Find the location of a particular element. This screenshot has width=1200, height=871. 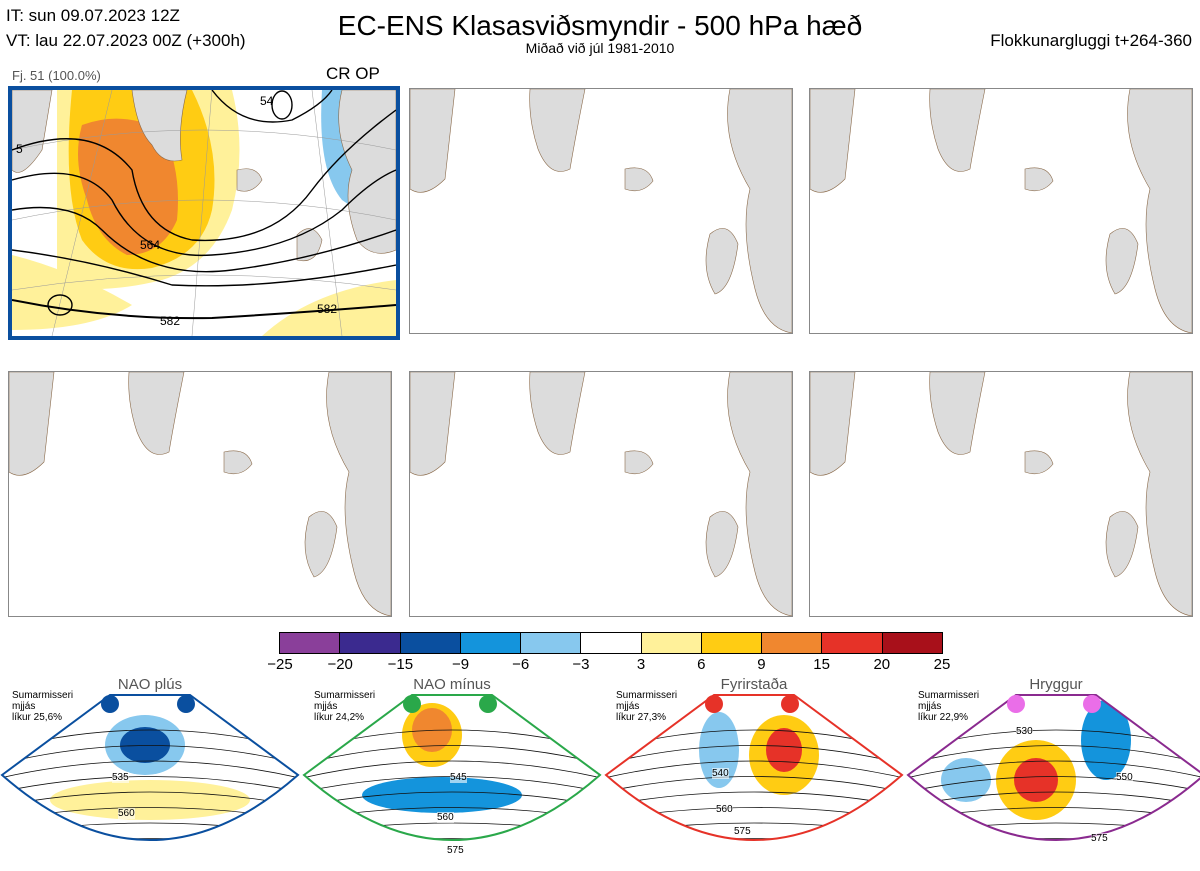

colorbar-tick-label: −3 is located at coordinates (581, 664).